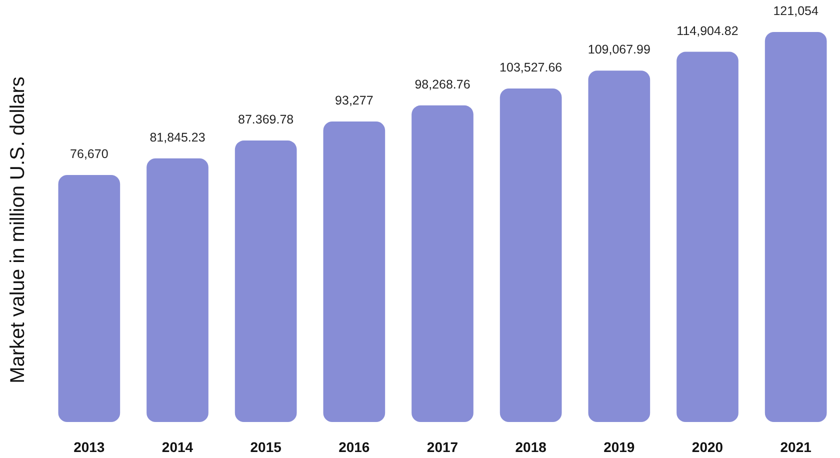  Describe the element at coordinates (442, 447) in the screenshot. I see `x-tick-label: 2017` at that location.